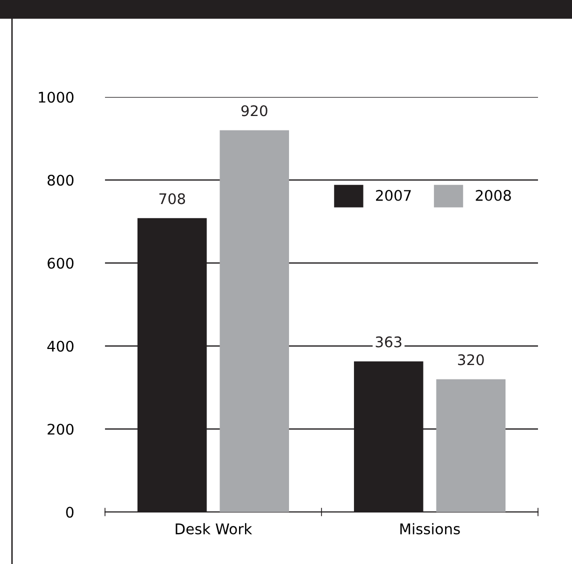 Image resolution: width=572 pixels, height=564 pixels. I want to click on data-label: 363, so click(389, 342).